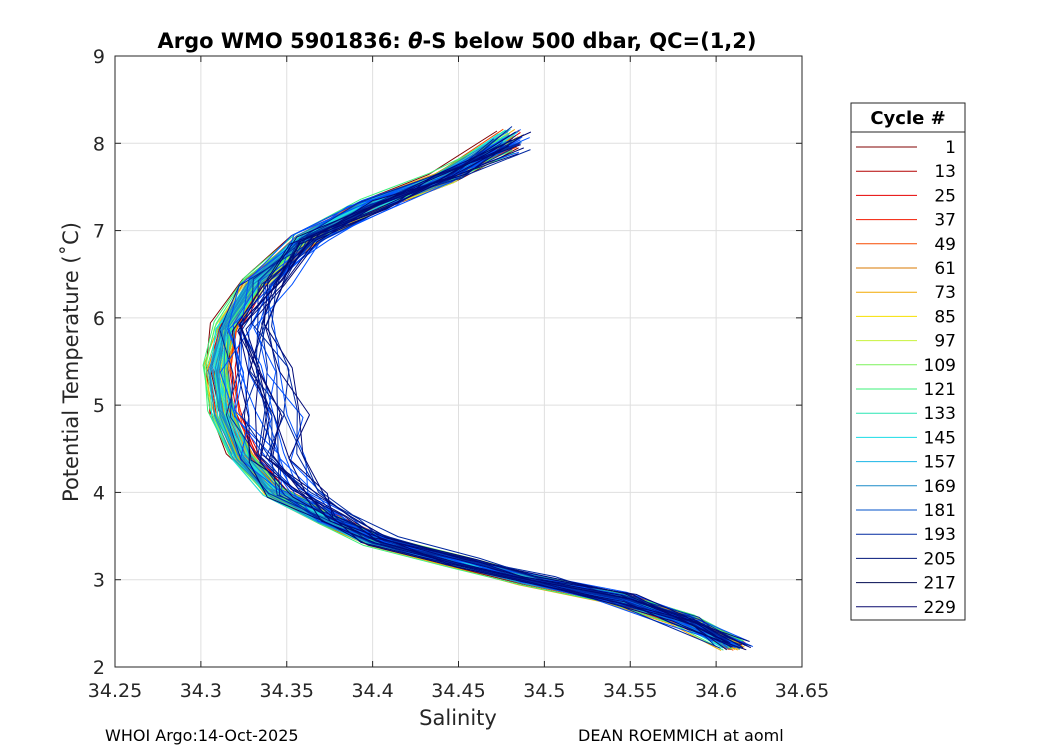 This screenshot has width=1050, height=750. What do you see at coordinates (99, 232) in the screenshot?
I see `y-tick-label: 7` at bounding box center [99, 232].